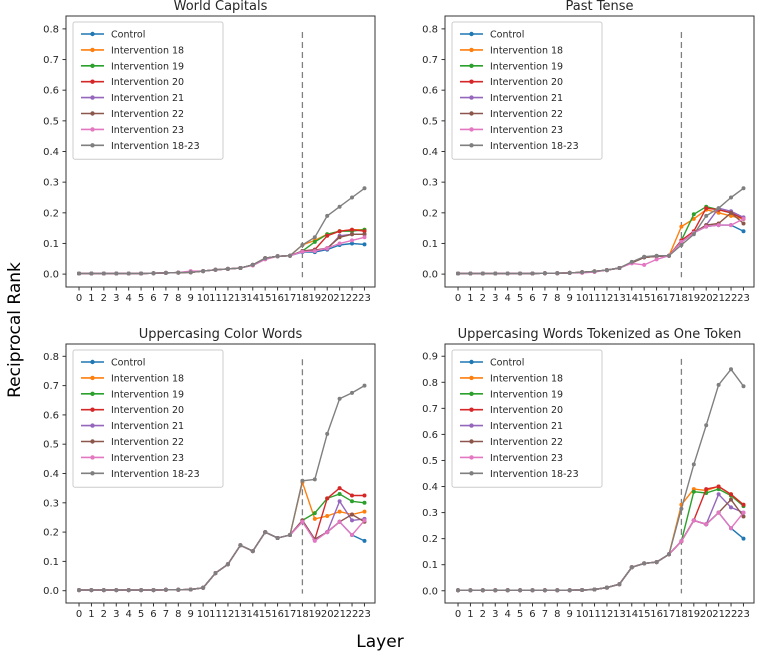  Describe the element at coordinates (327, 614) in the screenshot. I see `x-tick-label: 20` at that location.